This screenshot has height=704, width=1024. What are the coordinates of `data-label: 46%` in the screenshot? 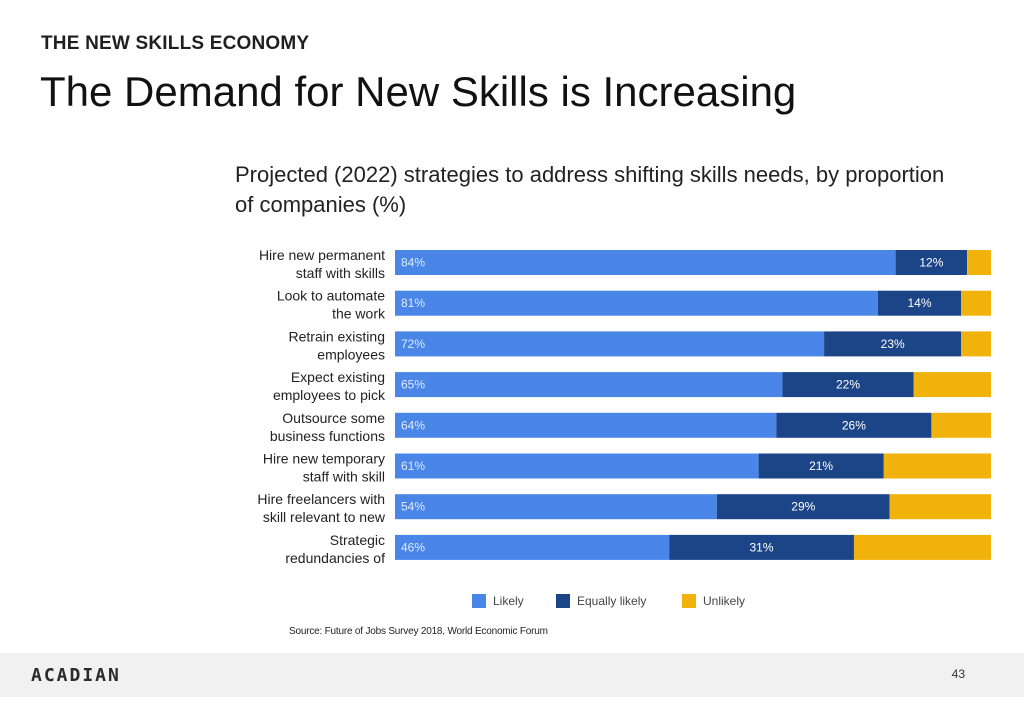 It's located at (413, 547).